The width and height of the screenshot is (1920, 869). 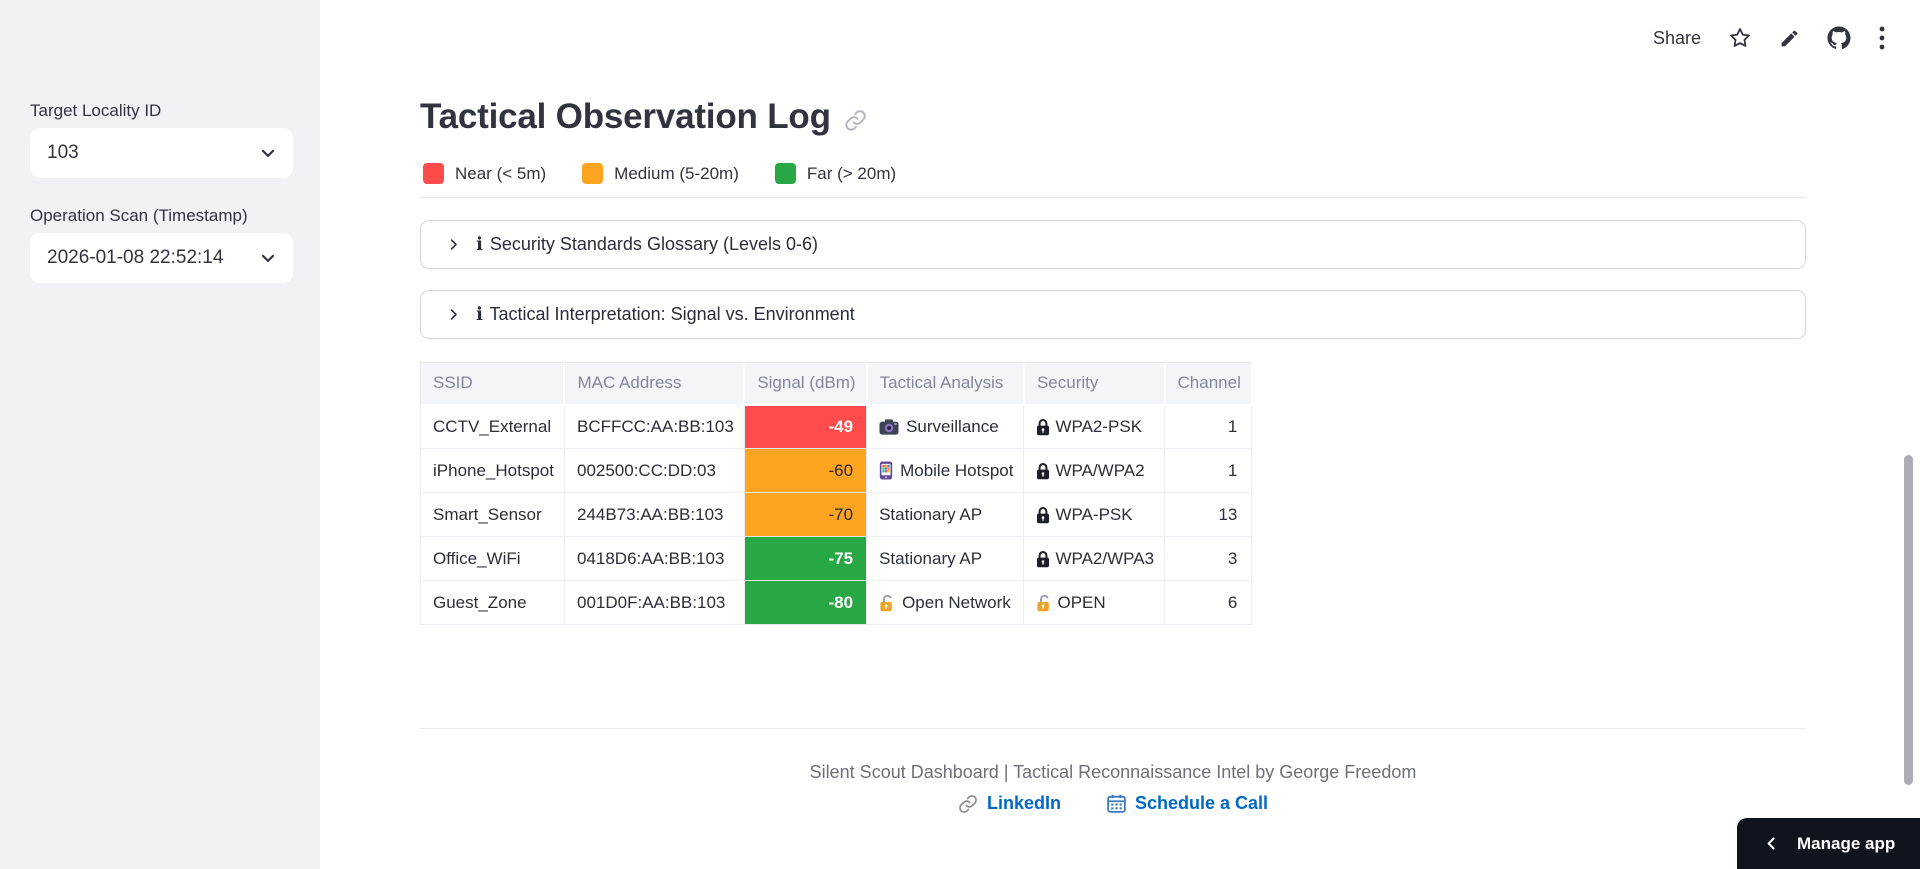 What do you see at coordinates (135, 257) in the screenshot?
I see `operation-scan-value: 2026-01-08 22:52:14` at bounding box center [135, 257].